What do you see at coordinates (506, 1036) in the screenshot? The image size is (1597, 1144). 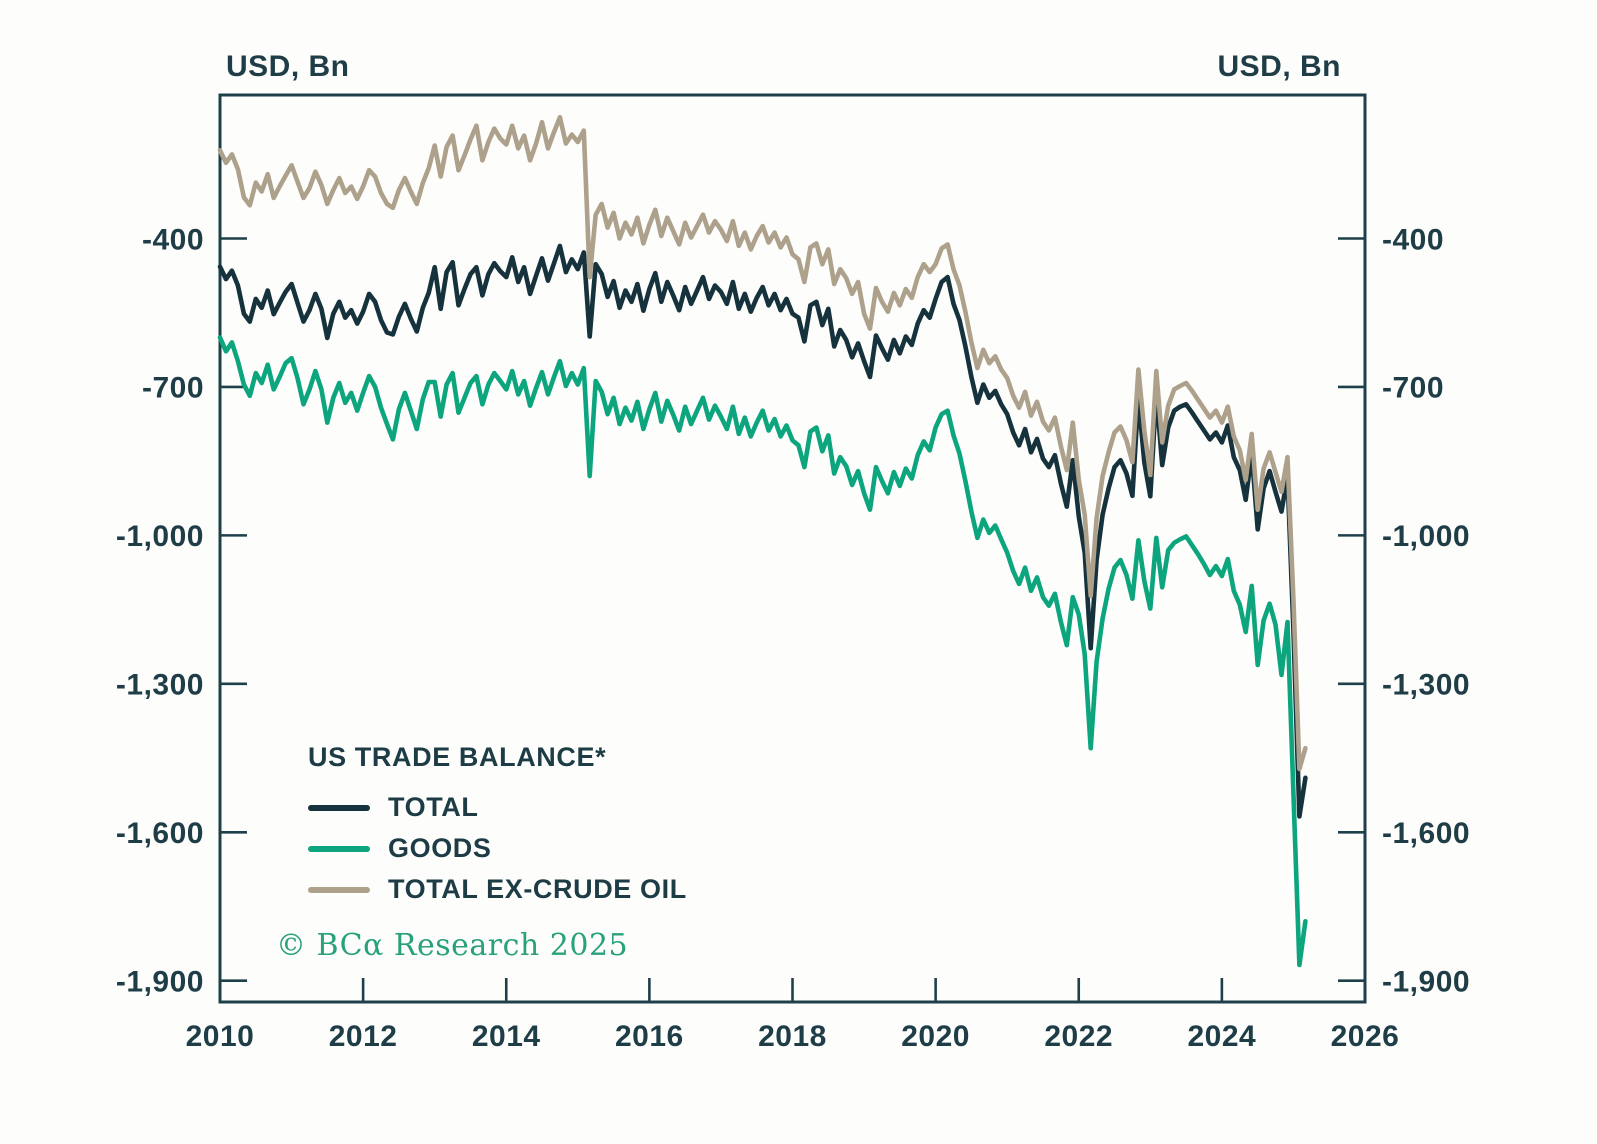 I see `x-tick-label: 2014` at bounding box center [506, 1036].